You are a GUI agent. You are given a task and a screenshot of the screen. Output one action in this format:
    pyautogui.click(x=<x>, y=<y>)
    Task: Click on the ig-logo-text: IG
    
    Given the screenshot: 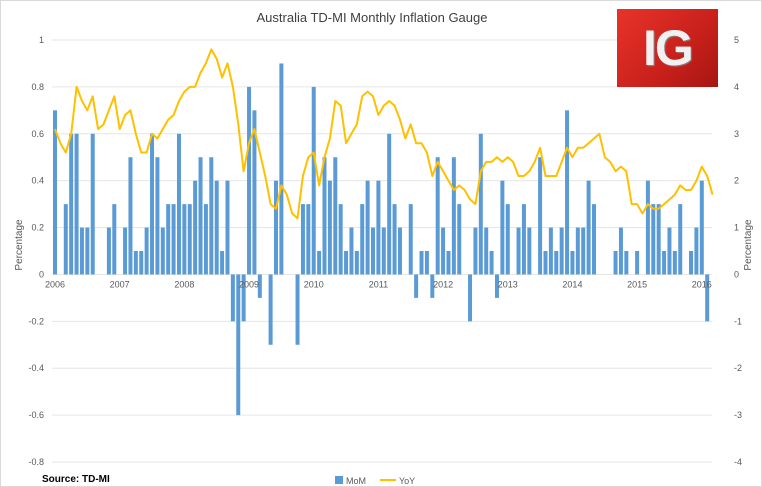 What is the action you would take?
    pyautogui.click(x=668, y=48)
    